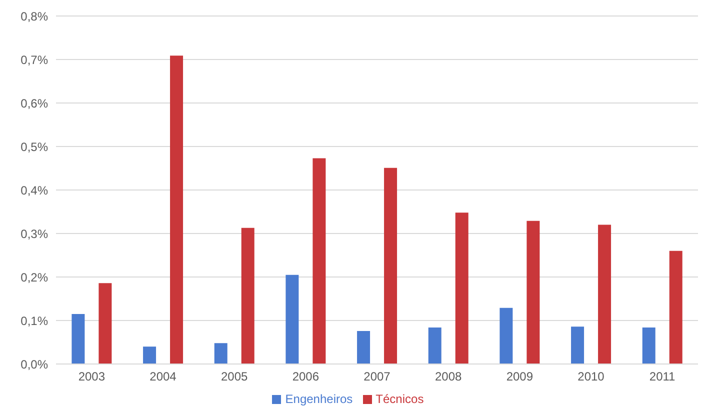 This screenshot has height=416, width=718. I want to click on x-tick-label: 2011, so click(662, 377).